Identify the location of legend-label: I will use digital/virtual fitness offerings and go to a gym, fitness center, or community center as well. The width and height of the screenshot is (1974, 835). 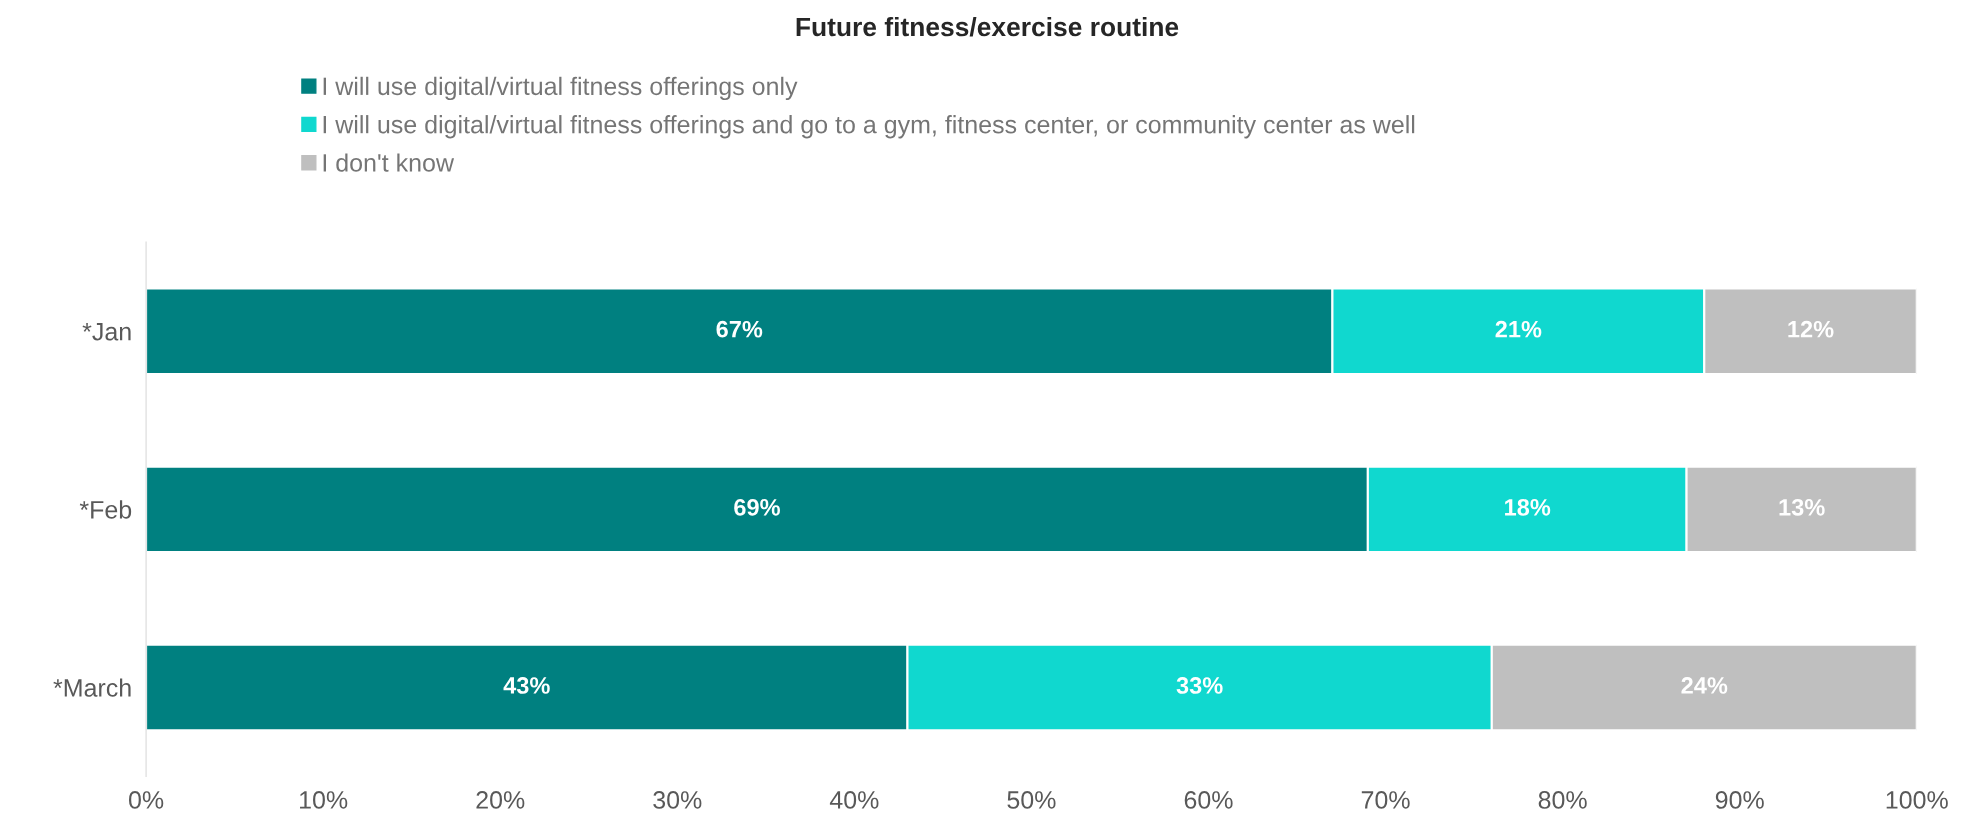
(869, 127).